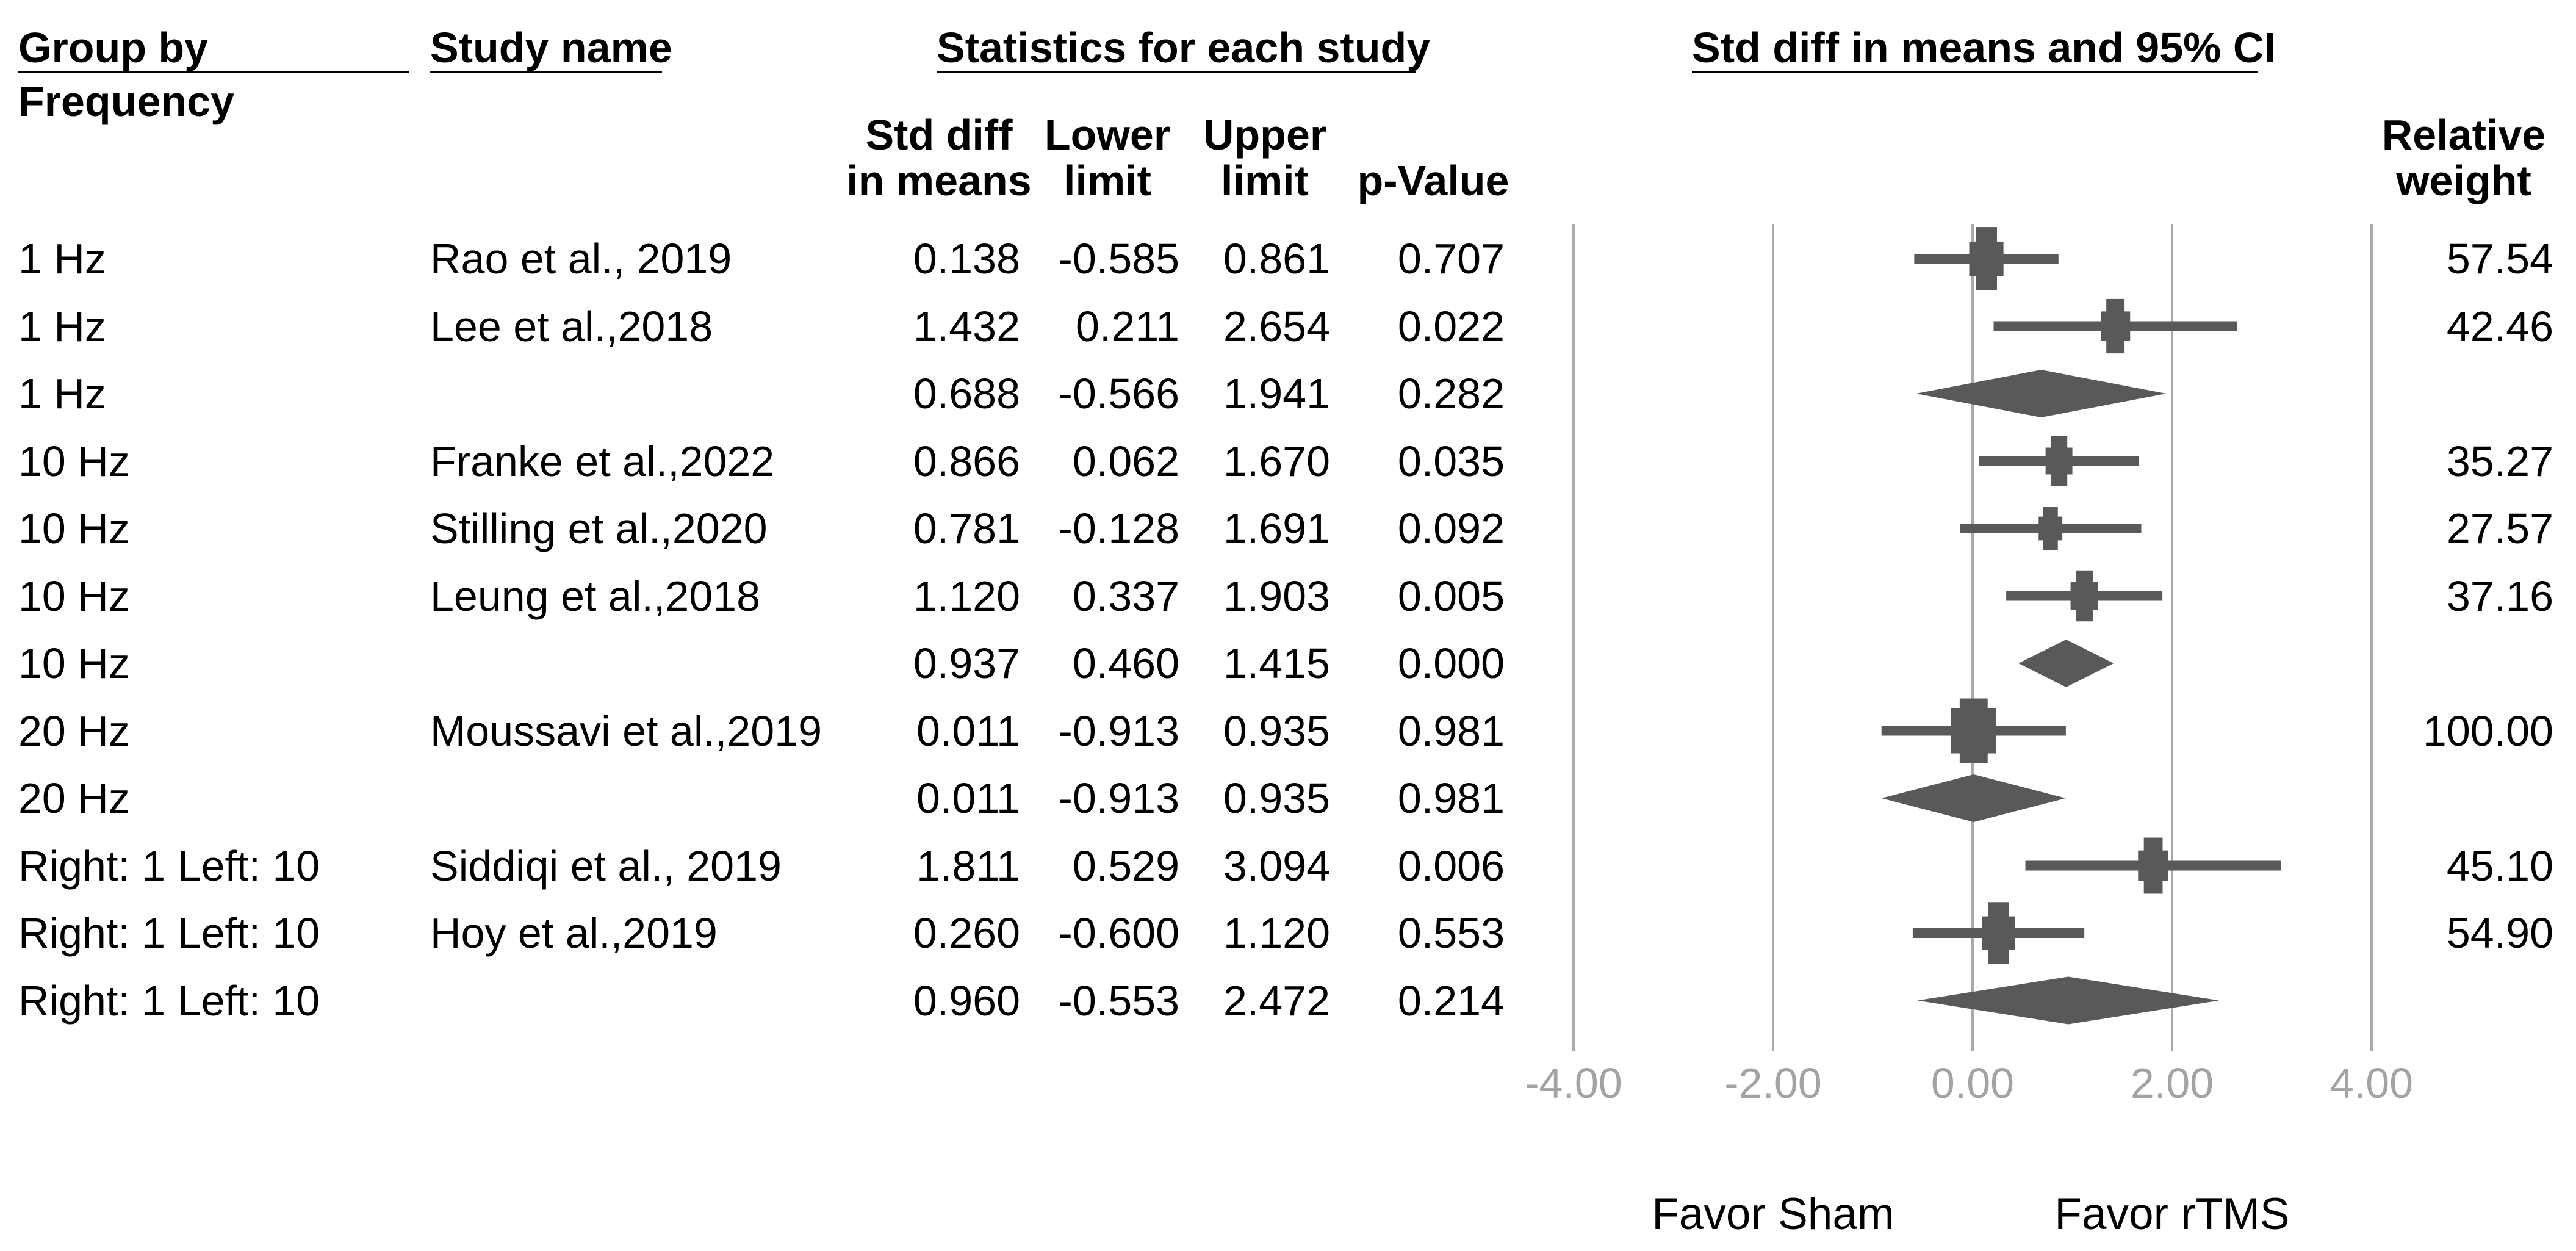  What do you see at coordinates (1276, 1001) in the screenshot?
I see `row-upper: 2.472` at bounding box center [1276, 1001].